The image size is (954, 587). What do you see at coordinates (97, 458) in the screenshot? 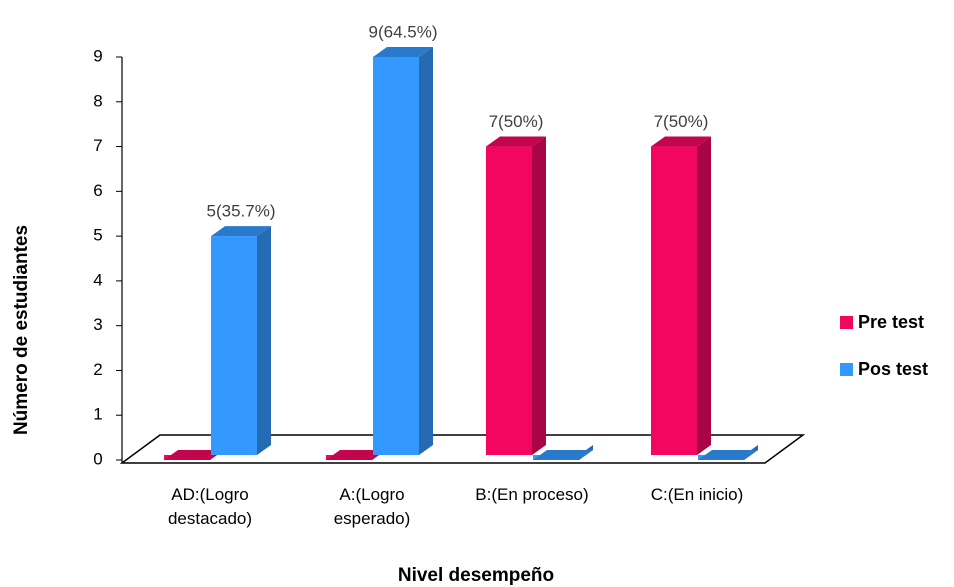
I see `y-tick-label: 0` at bounding box center [97, 458].